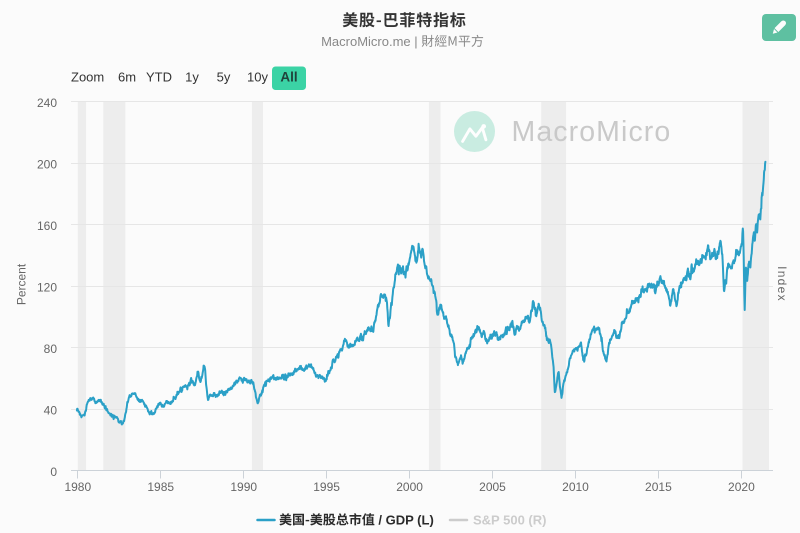  I want to click on svg-text: 1980, so click(77, 487).